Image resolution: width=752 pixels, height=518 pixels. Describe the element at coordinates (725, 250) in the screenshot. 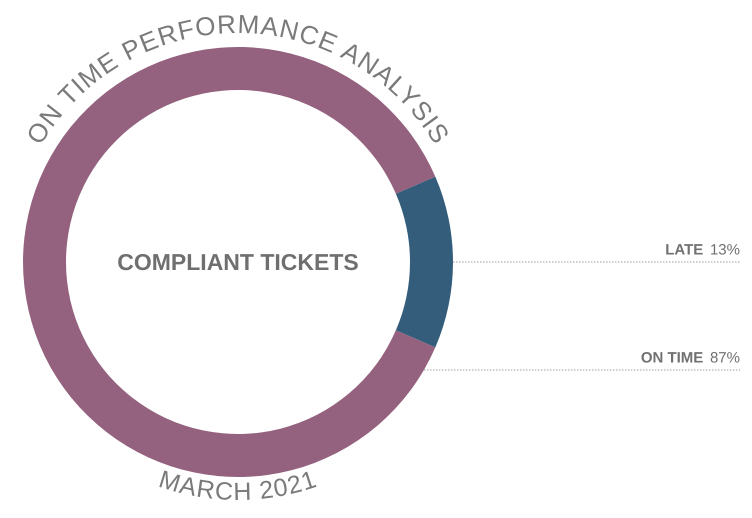

I see `data-label: 13%` at that location.